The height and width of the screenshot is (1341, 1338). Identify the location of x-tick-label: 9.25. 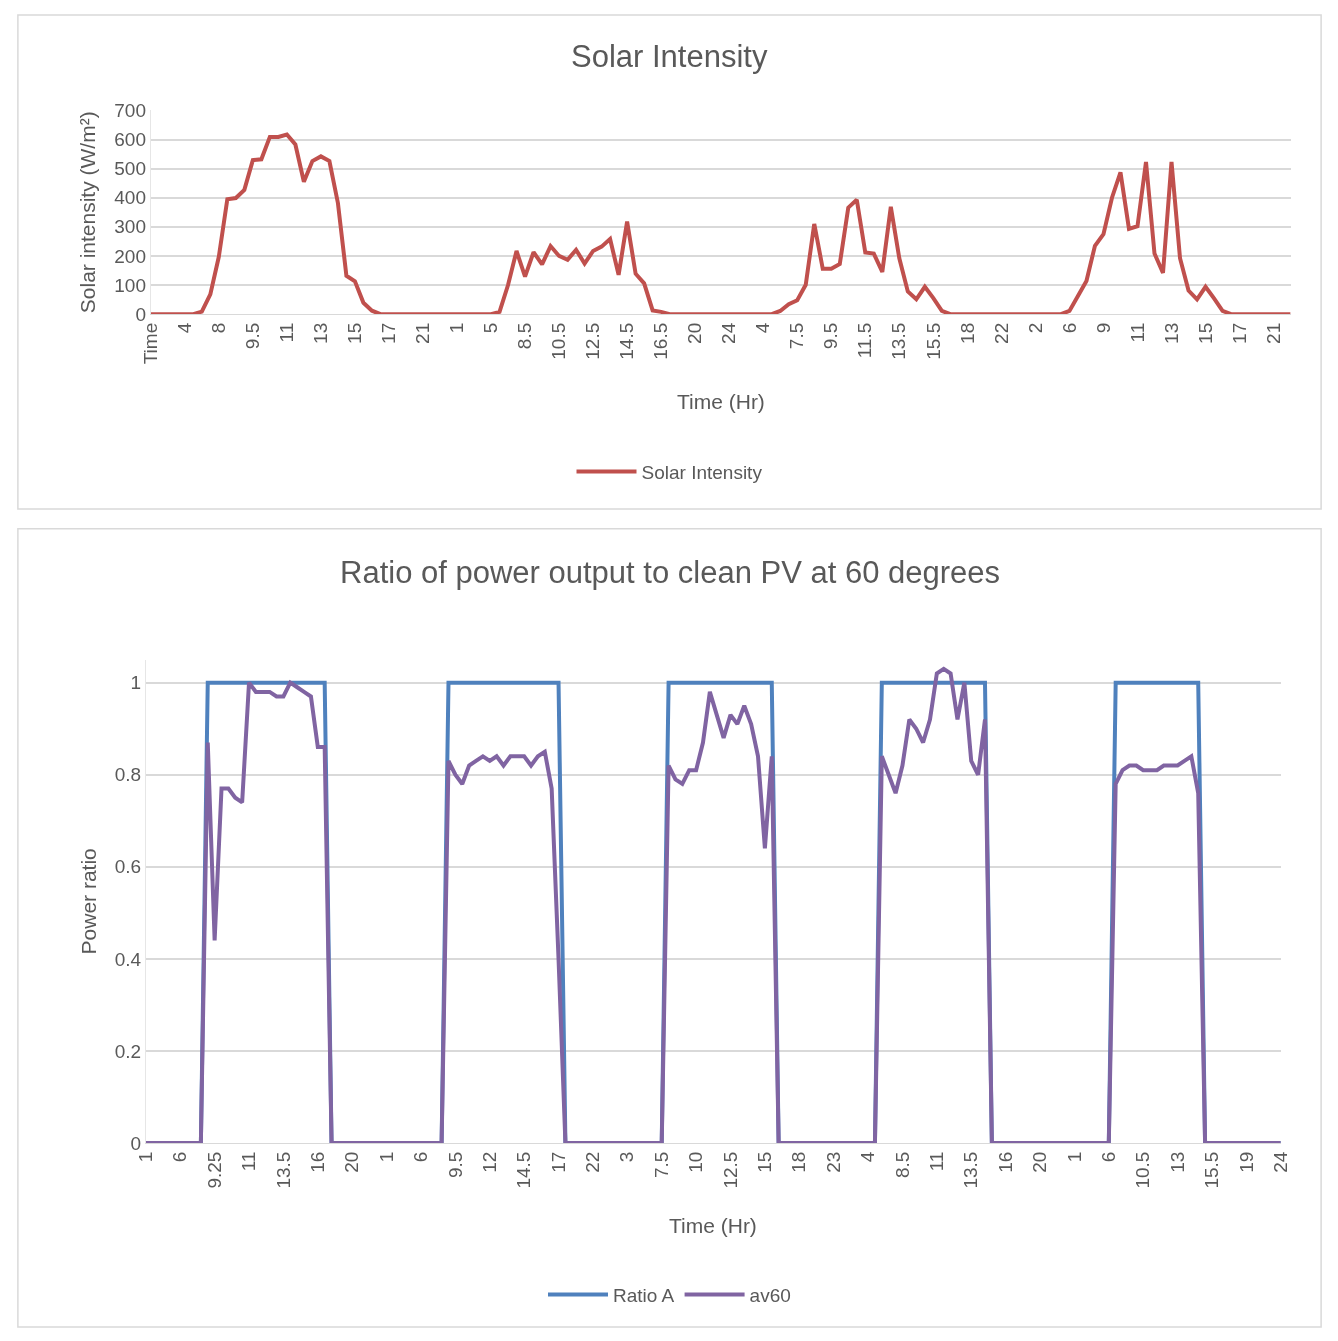
(214, 1170).